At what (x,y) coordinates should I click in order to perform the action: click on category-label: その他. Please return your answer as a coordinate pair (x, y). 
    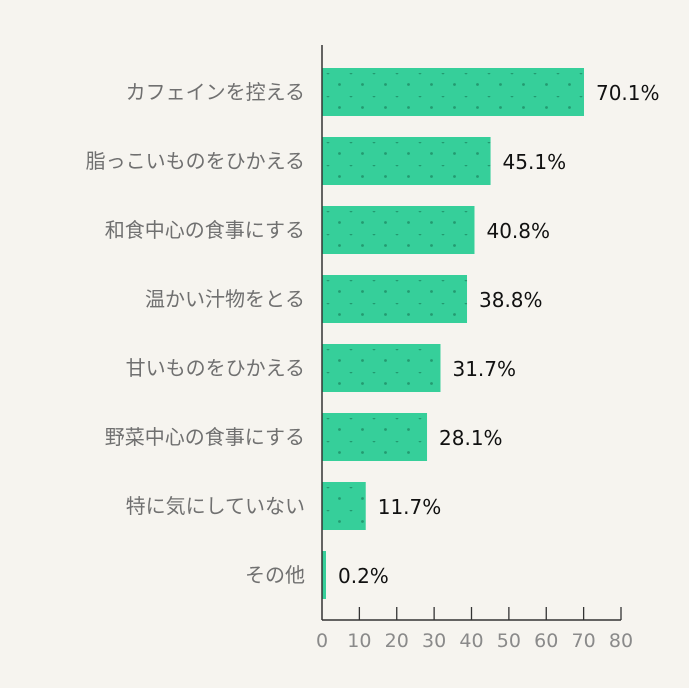
    Looking at the image, I should click on (275, 575).